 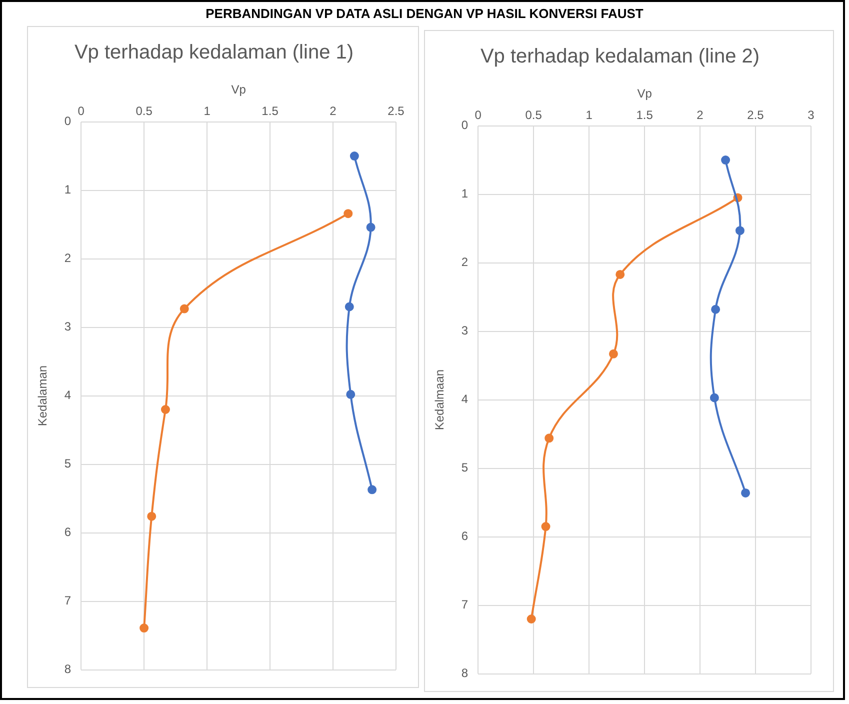 What do you see at coordinates (620, 57) in the screenshot?
I see `chart-title: Vp terhadap kedalaman (line 2)` at bounding box center [620, 57].